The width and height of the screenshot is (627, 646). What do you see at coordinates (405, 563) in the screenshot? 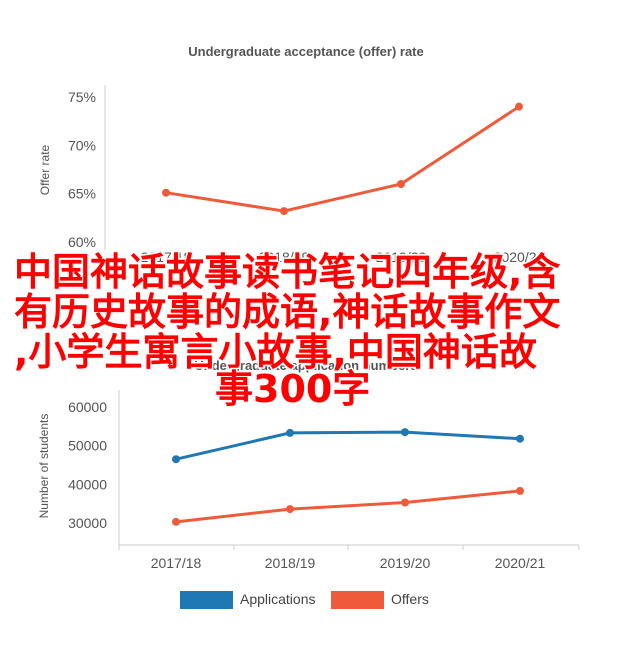
I see `chart2-xtick-label: 2019/20` at bounding box center [405, 563].